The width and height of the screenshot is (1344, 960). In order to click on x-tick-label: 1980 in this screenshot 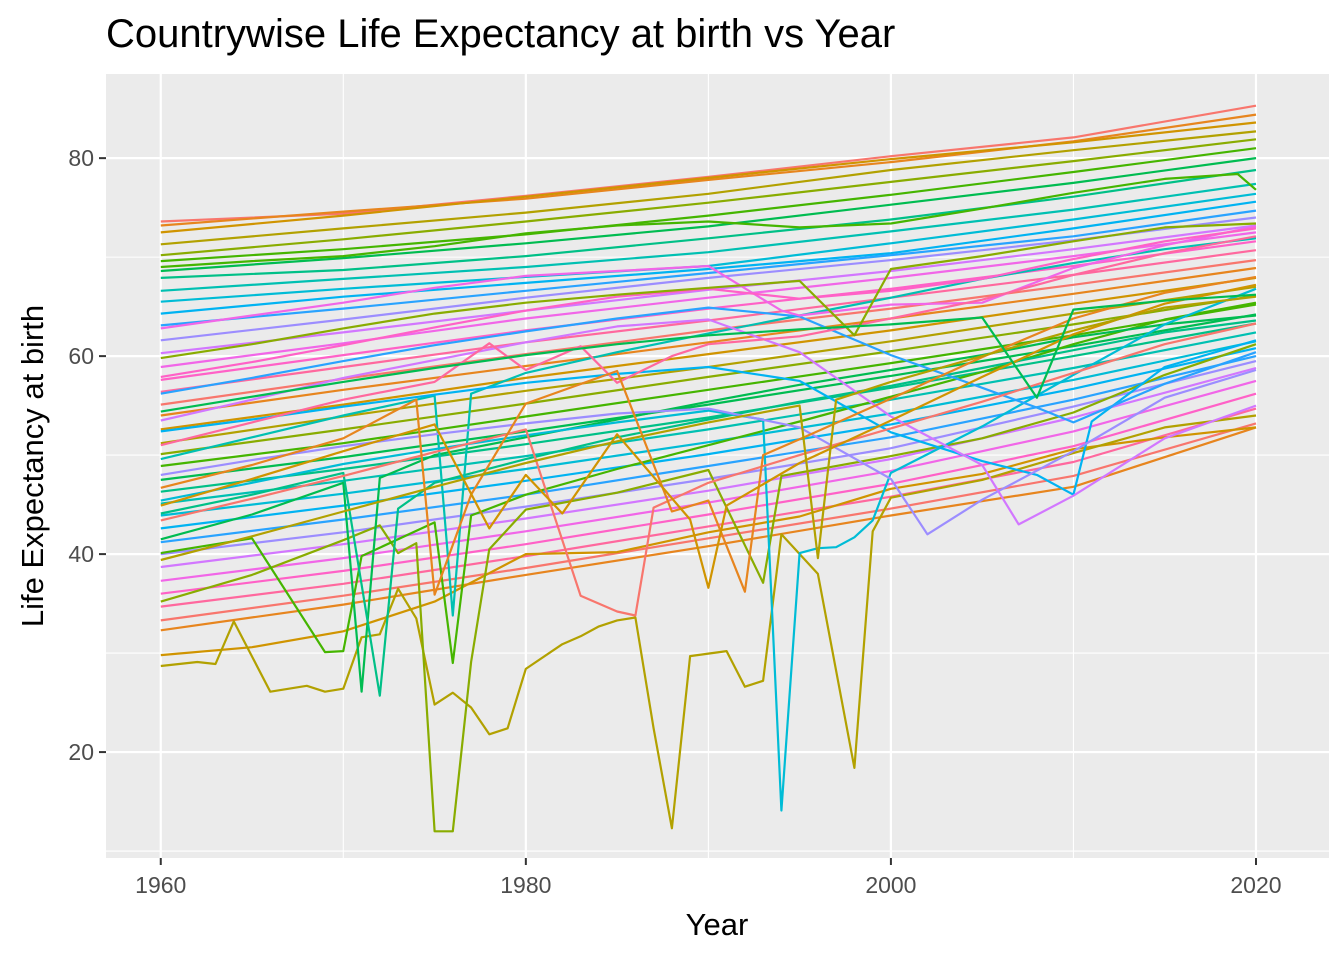, I will do `click(525, 885)`.